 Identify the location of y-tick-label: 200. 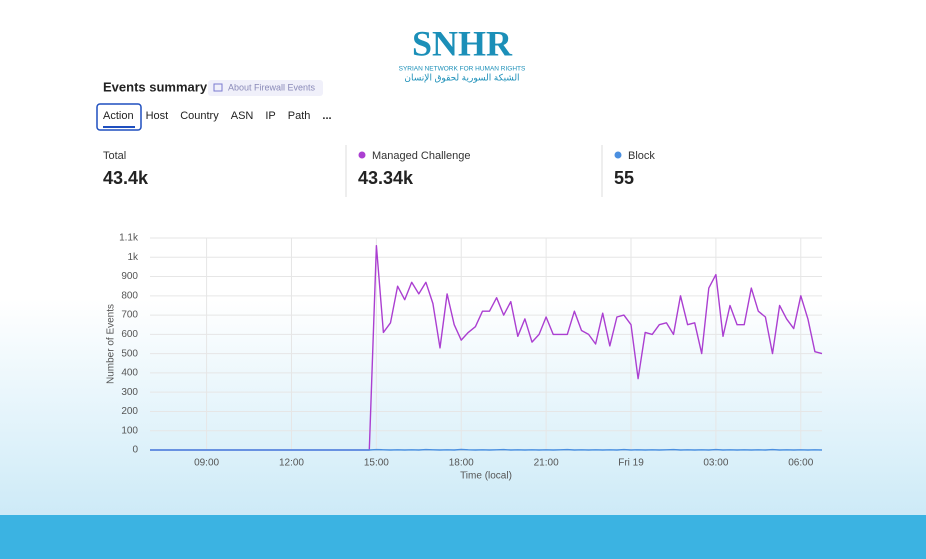
(129, 411).